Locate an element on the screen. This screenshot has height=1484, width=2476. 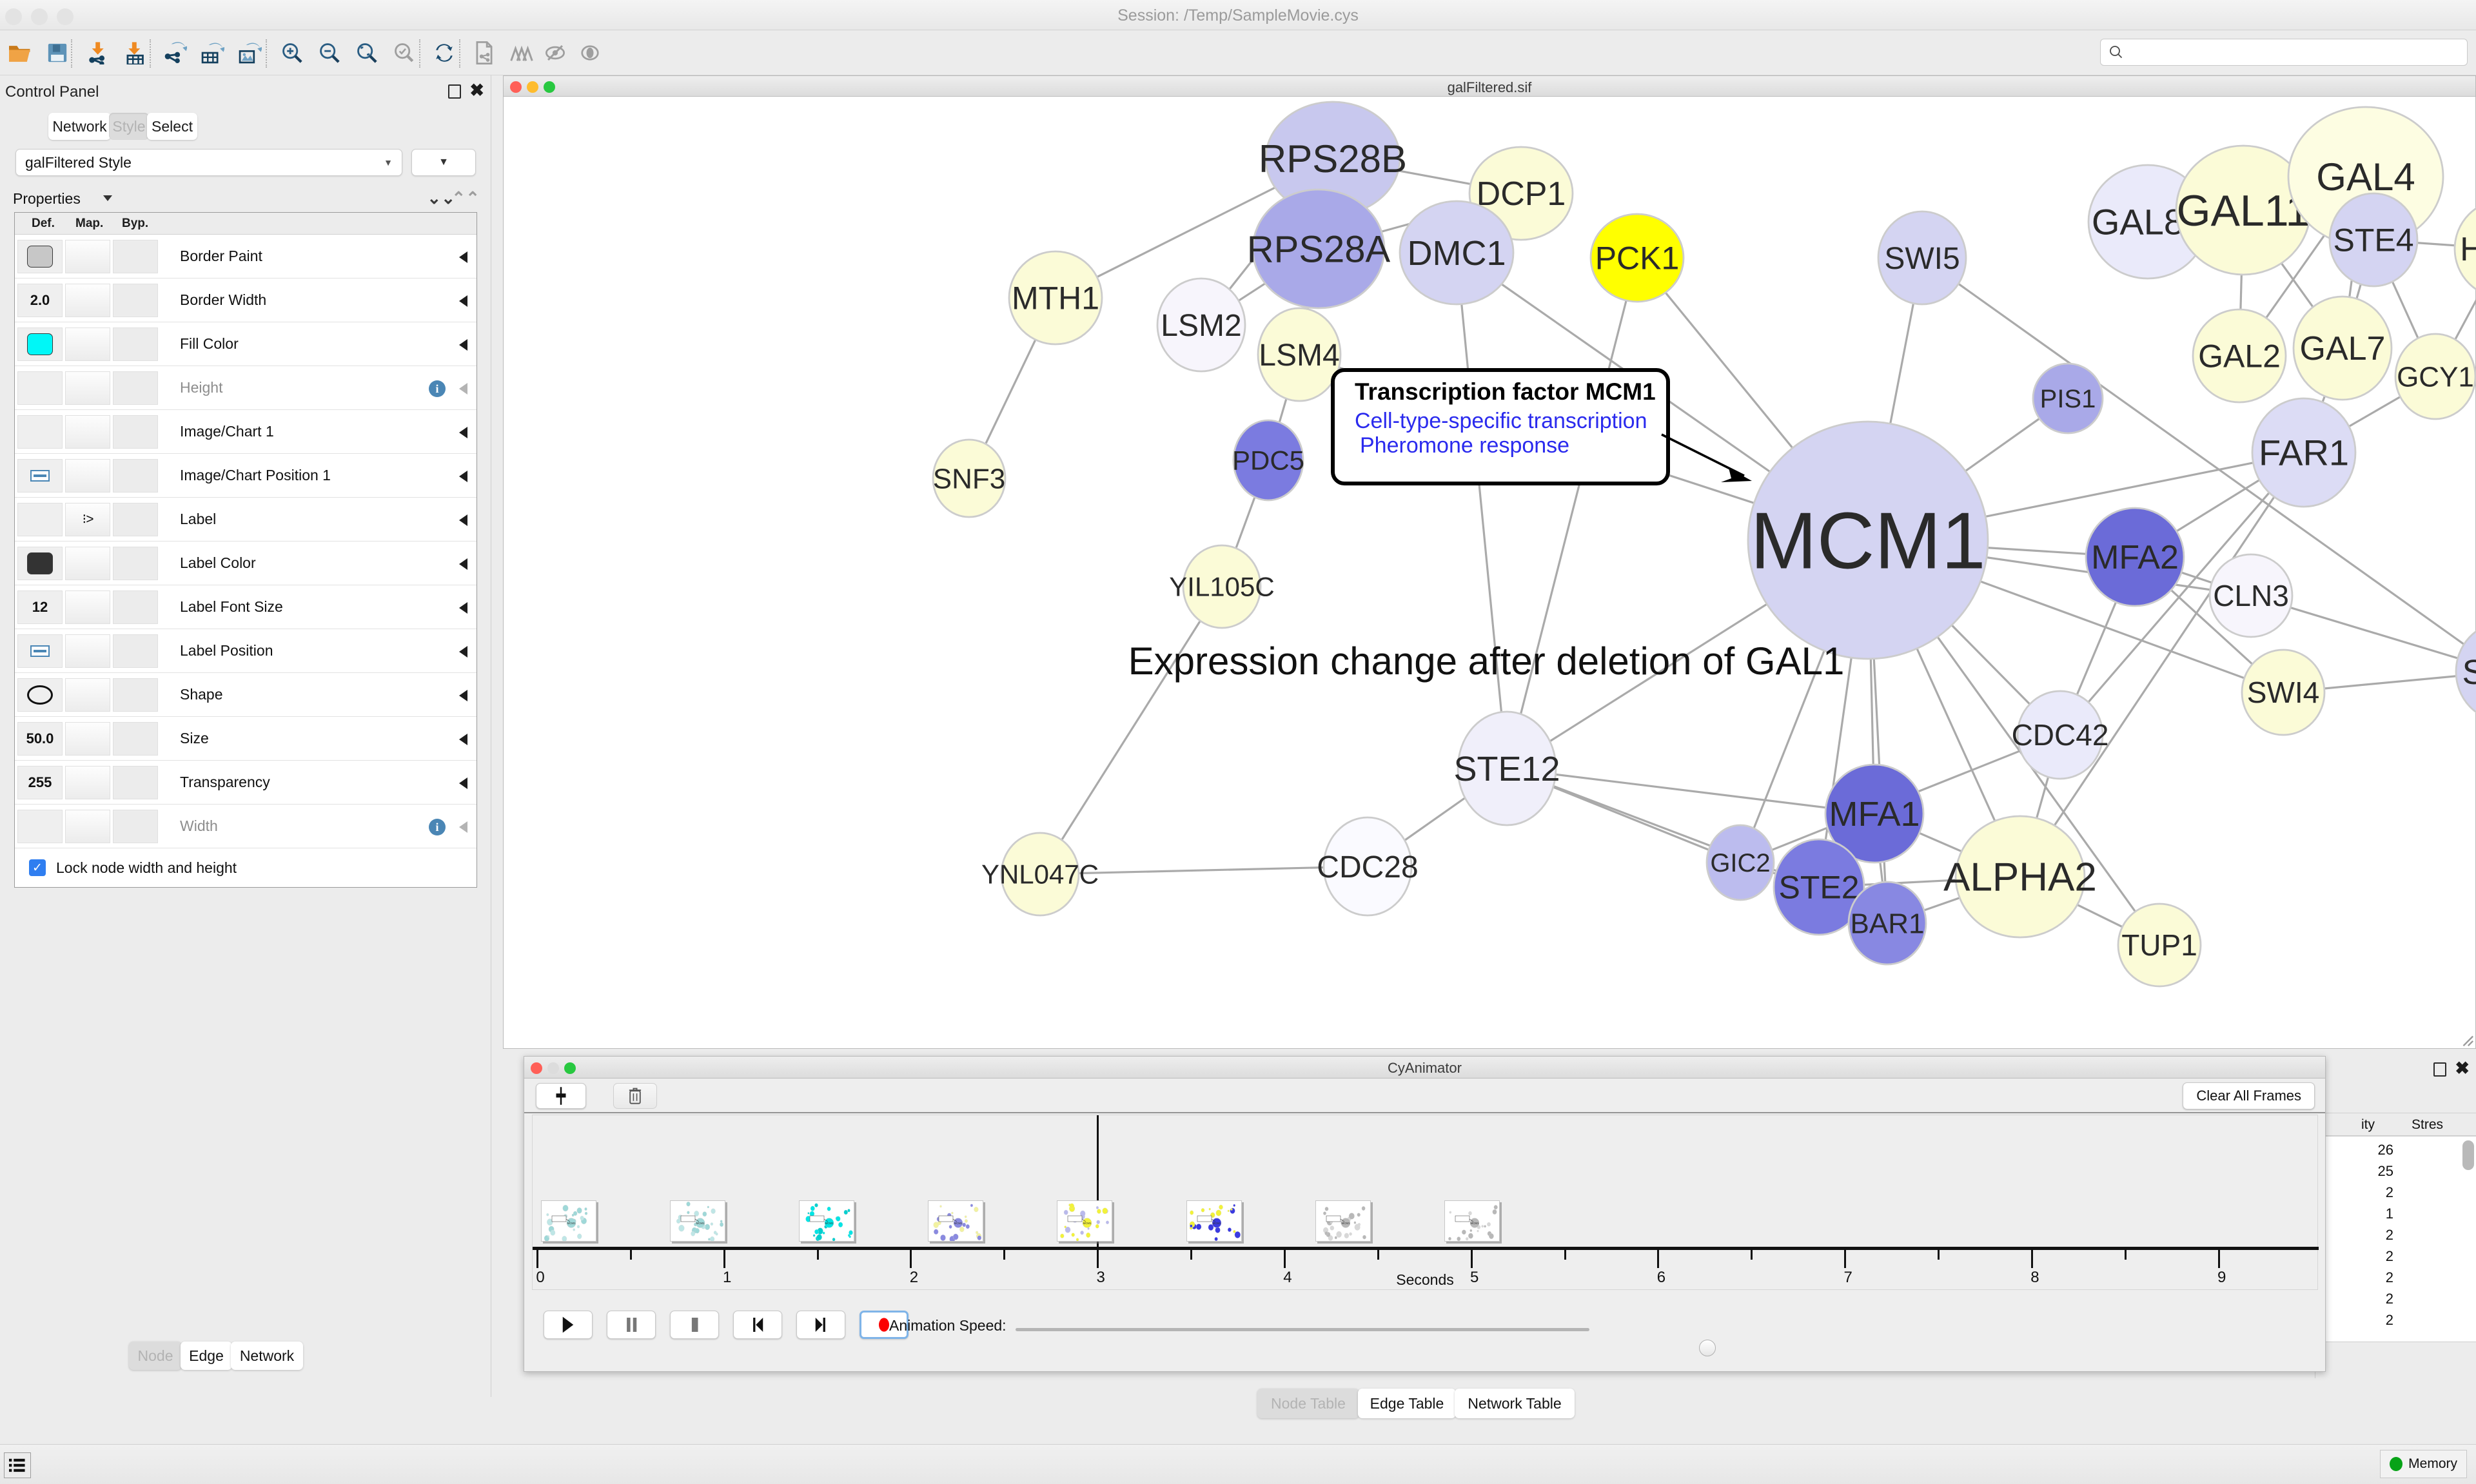
network-node: GAL7 is located at coordinates (2342, 348).